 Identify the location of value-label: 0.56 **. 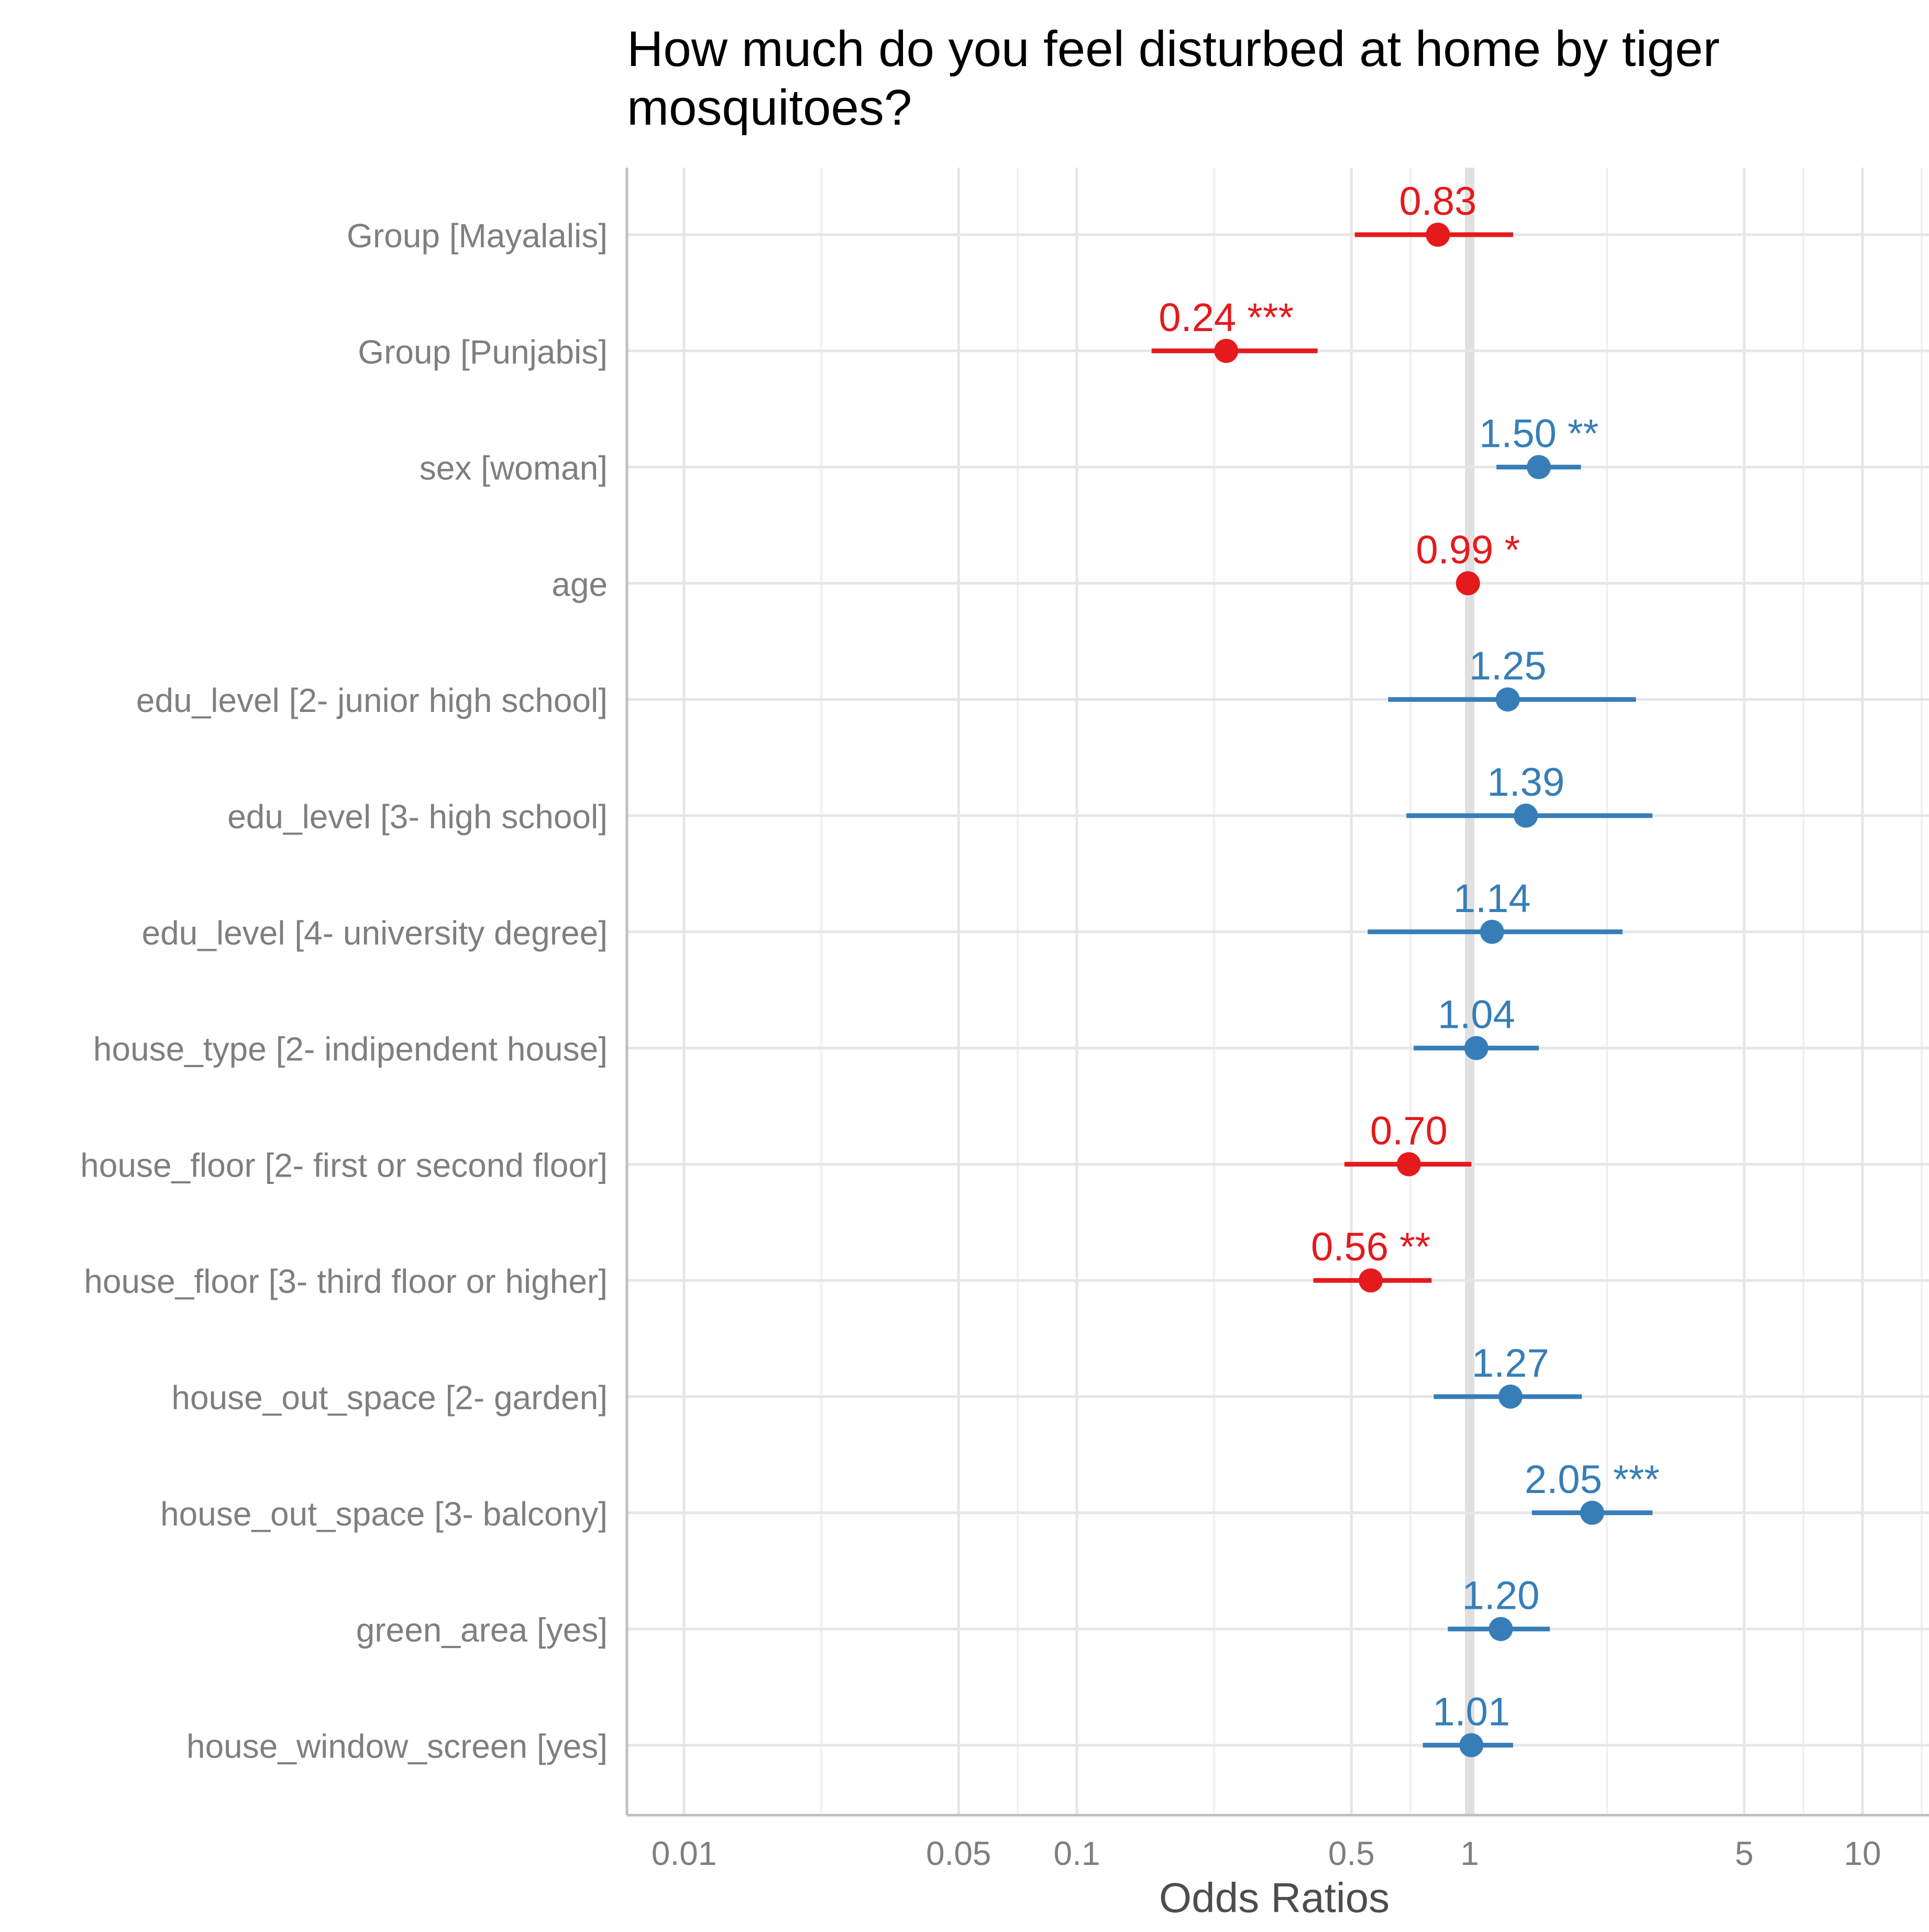
(1371, 1247).